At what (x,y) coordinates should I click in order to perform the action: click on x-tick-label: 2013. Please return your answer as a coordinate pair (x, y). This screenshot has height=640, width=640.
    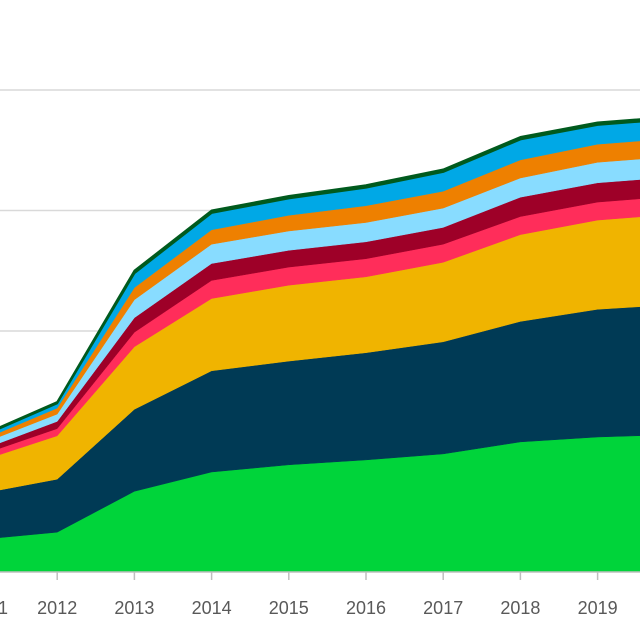
    Looking at the image, I should click on (134, 608).